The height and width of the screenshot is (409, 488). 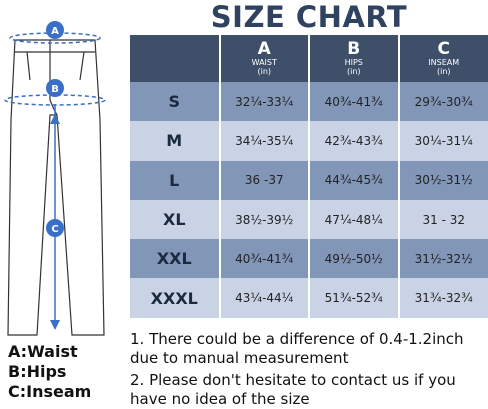 What do you see at coordinates (443, 258) in the screenshot?
I see `measurement-cell: 31½-32½` at bounding box center [443, 258].